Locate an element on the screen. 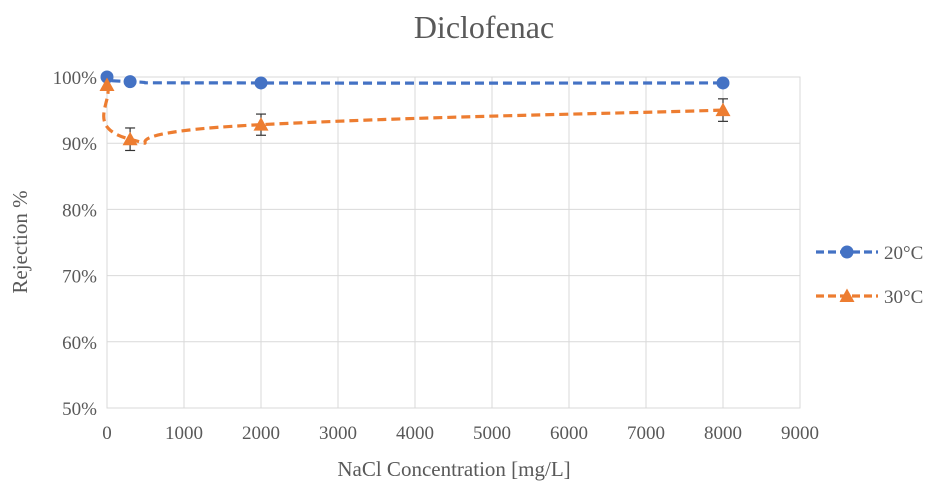 The width and height of the screenshot is (946, 488). x-tick-label: 7000 is located at coordinates (646, 433).